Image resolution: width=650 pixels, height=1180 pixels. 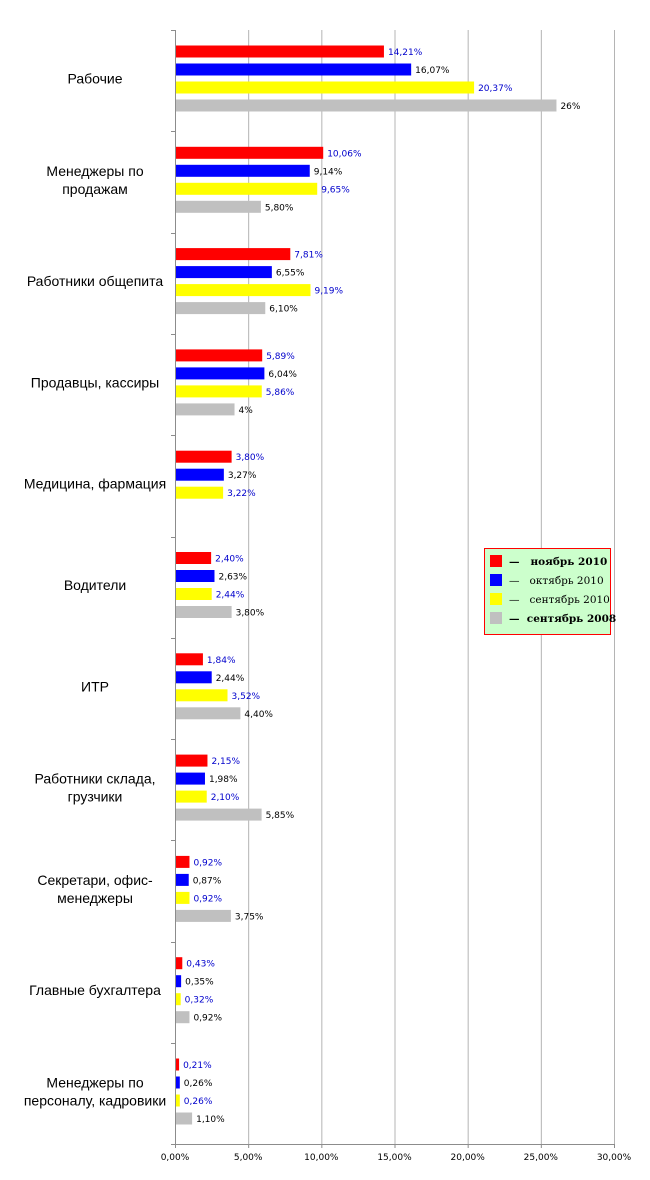 What do you see at coordinates (258, 715) in the screenshot?
I see `data-label: 4,40%` at bounding box center [258, 715].